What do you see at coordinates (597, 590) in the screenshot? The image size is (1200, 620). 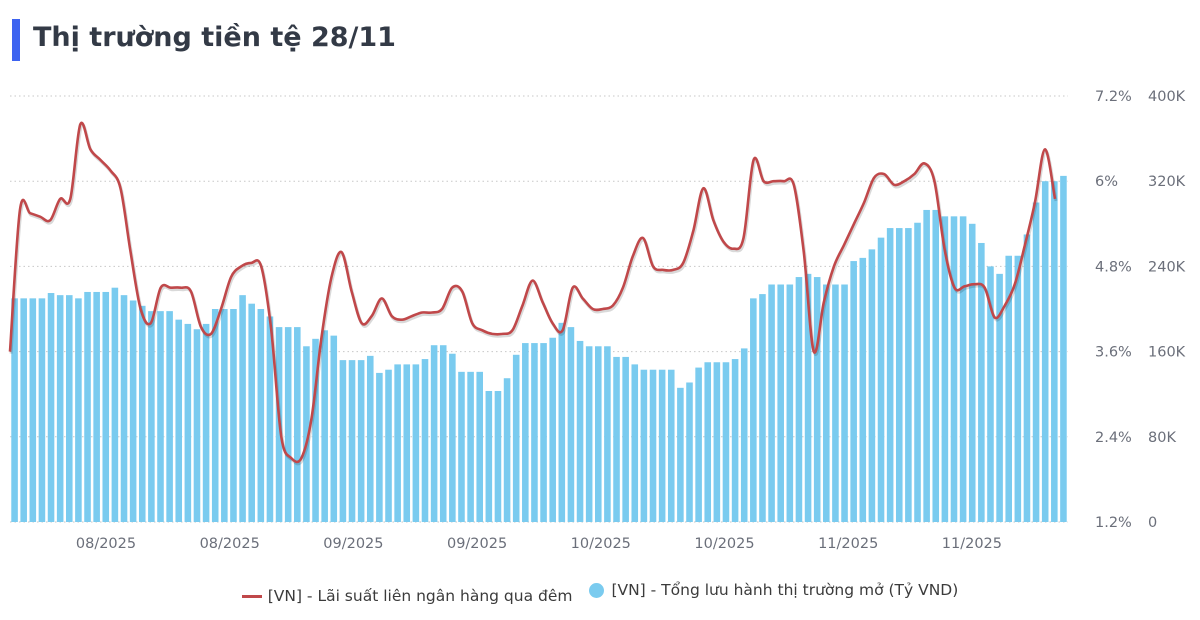 I see `dot-swatch-icon` at bounding box center [597, 590].